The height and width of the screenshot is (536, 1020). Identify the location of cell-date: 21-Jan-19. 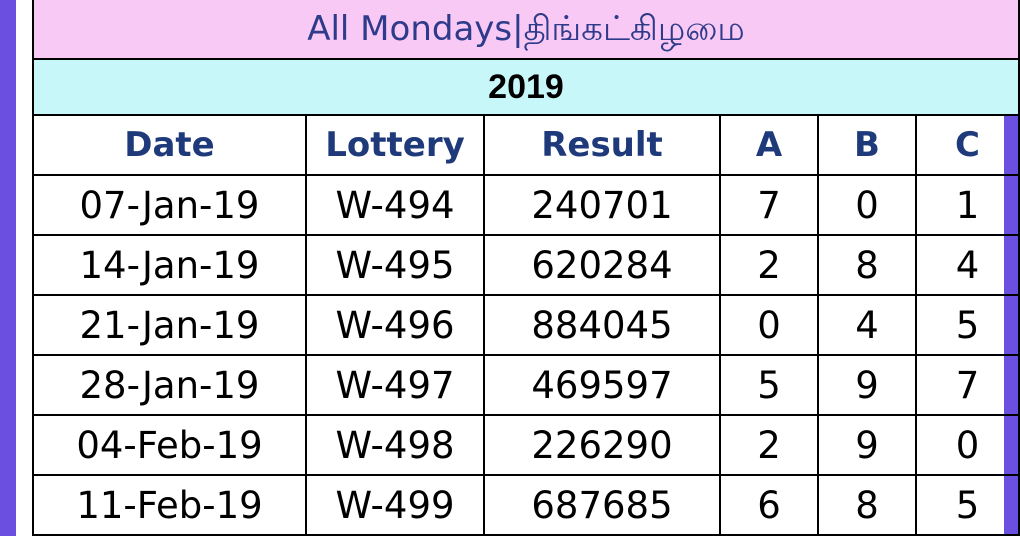
(170, 325).